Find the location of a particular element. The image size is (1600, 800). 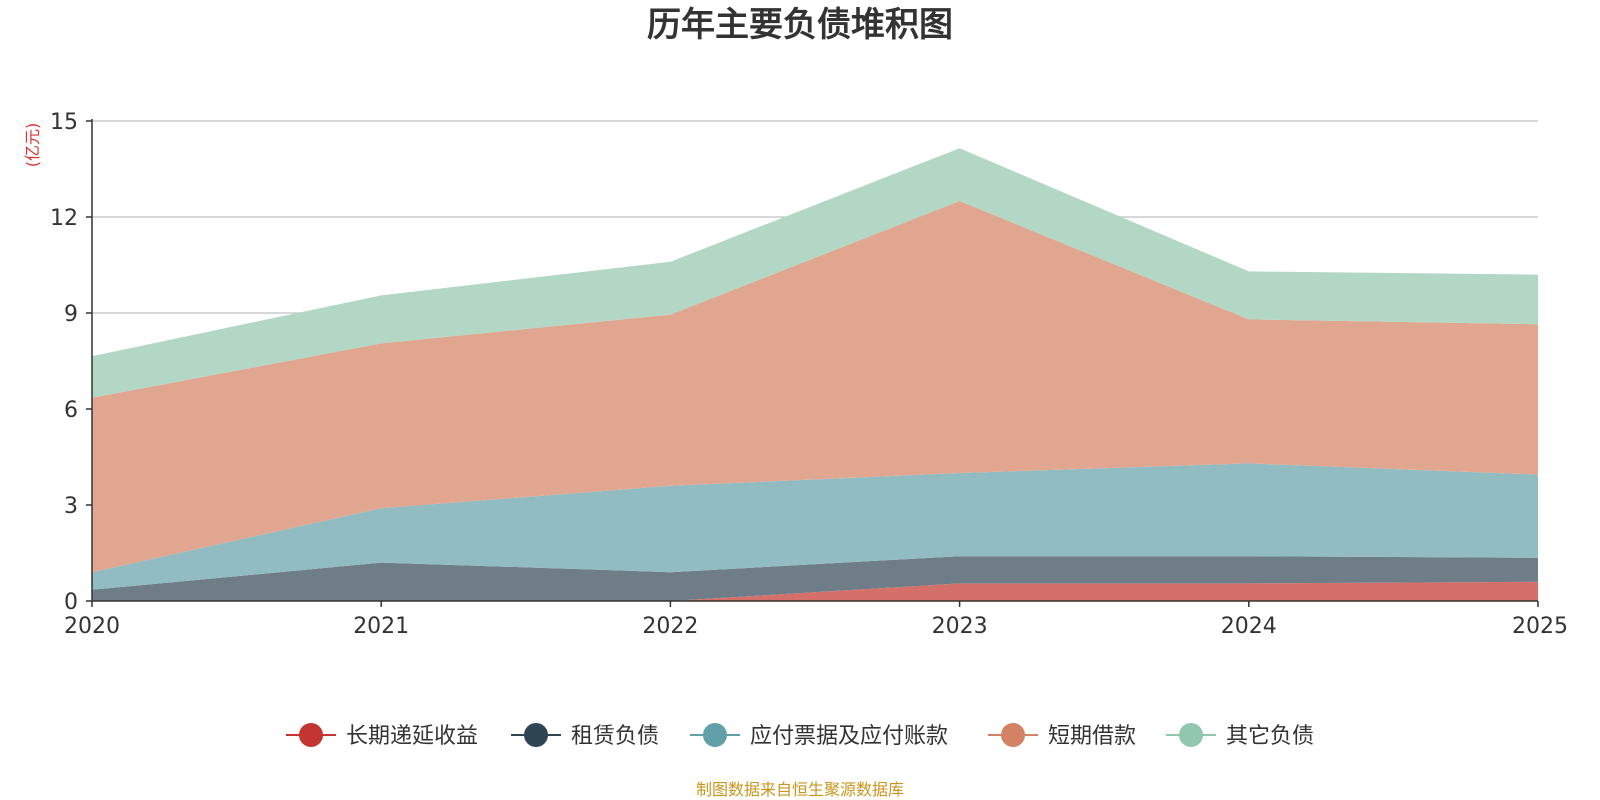

legend-label: 长期递延收益 is located at coordinates (412, 736).